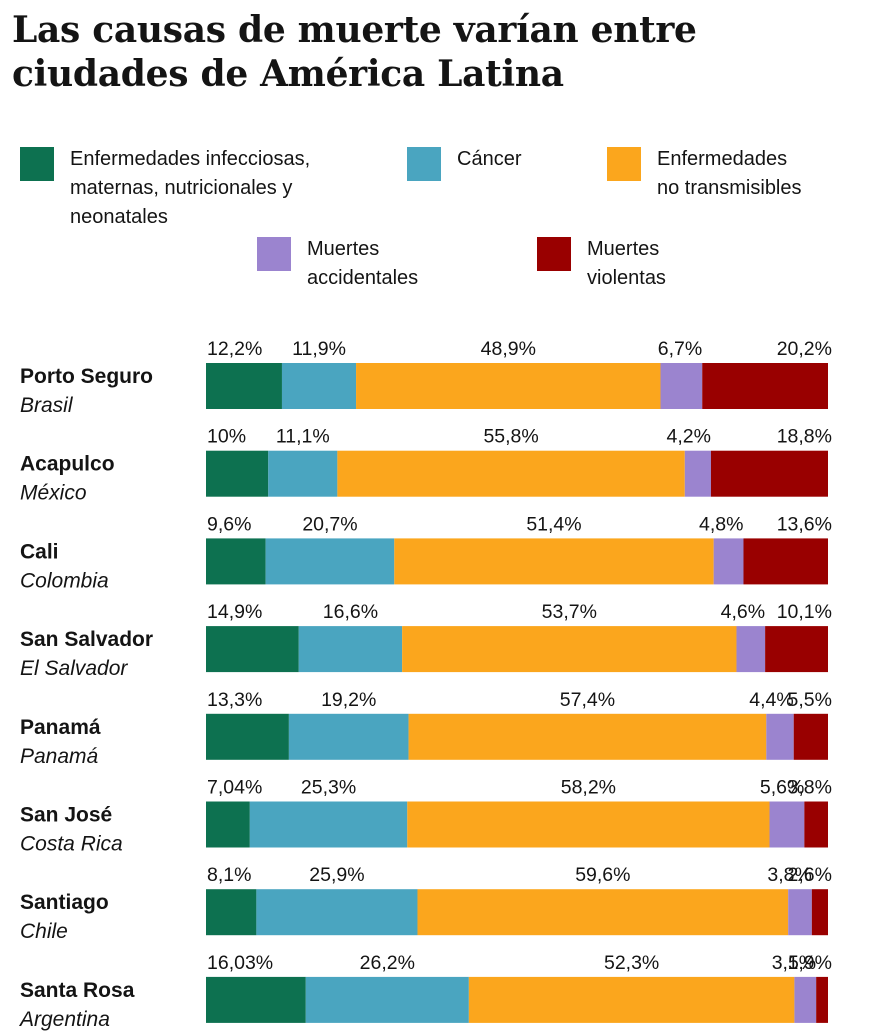  What do you see at coordinates (424, 164) in the screenshot?
I see `legend-swatch-cancer` at bounding box center [424, 164].